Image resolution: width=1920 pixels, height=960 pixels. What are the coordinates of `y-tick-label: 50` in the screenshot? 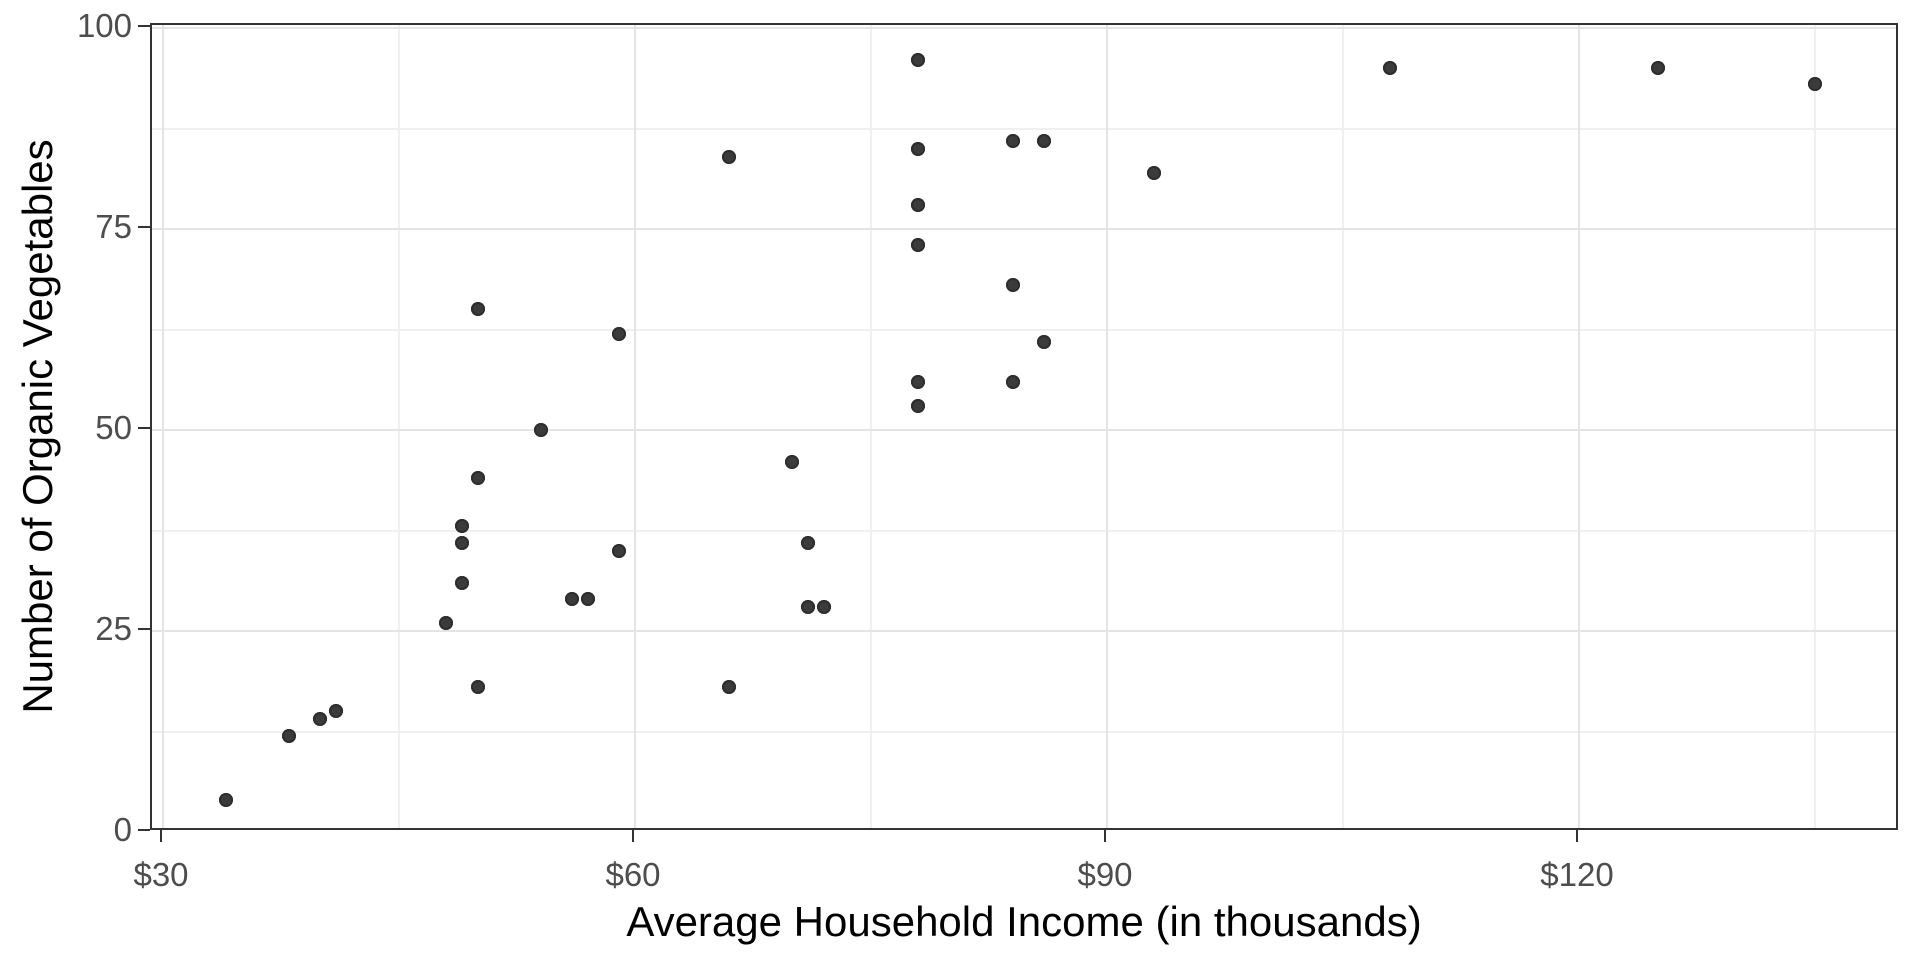 It's located at (113, 427).